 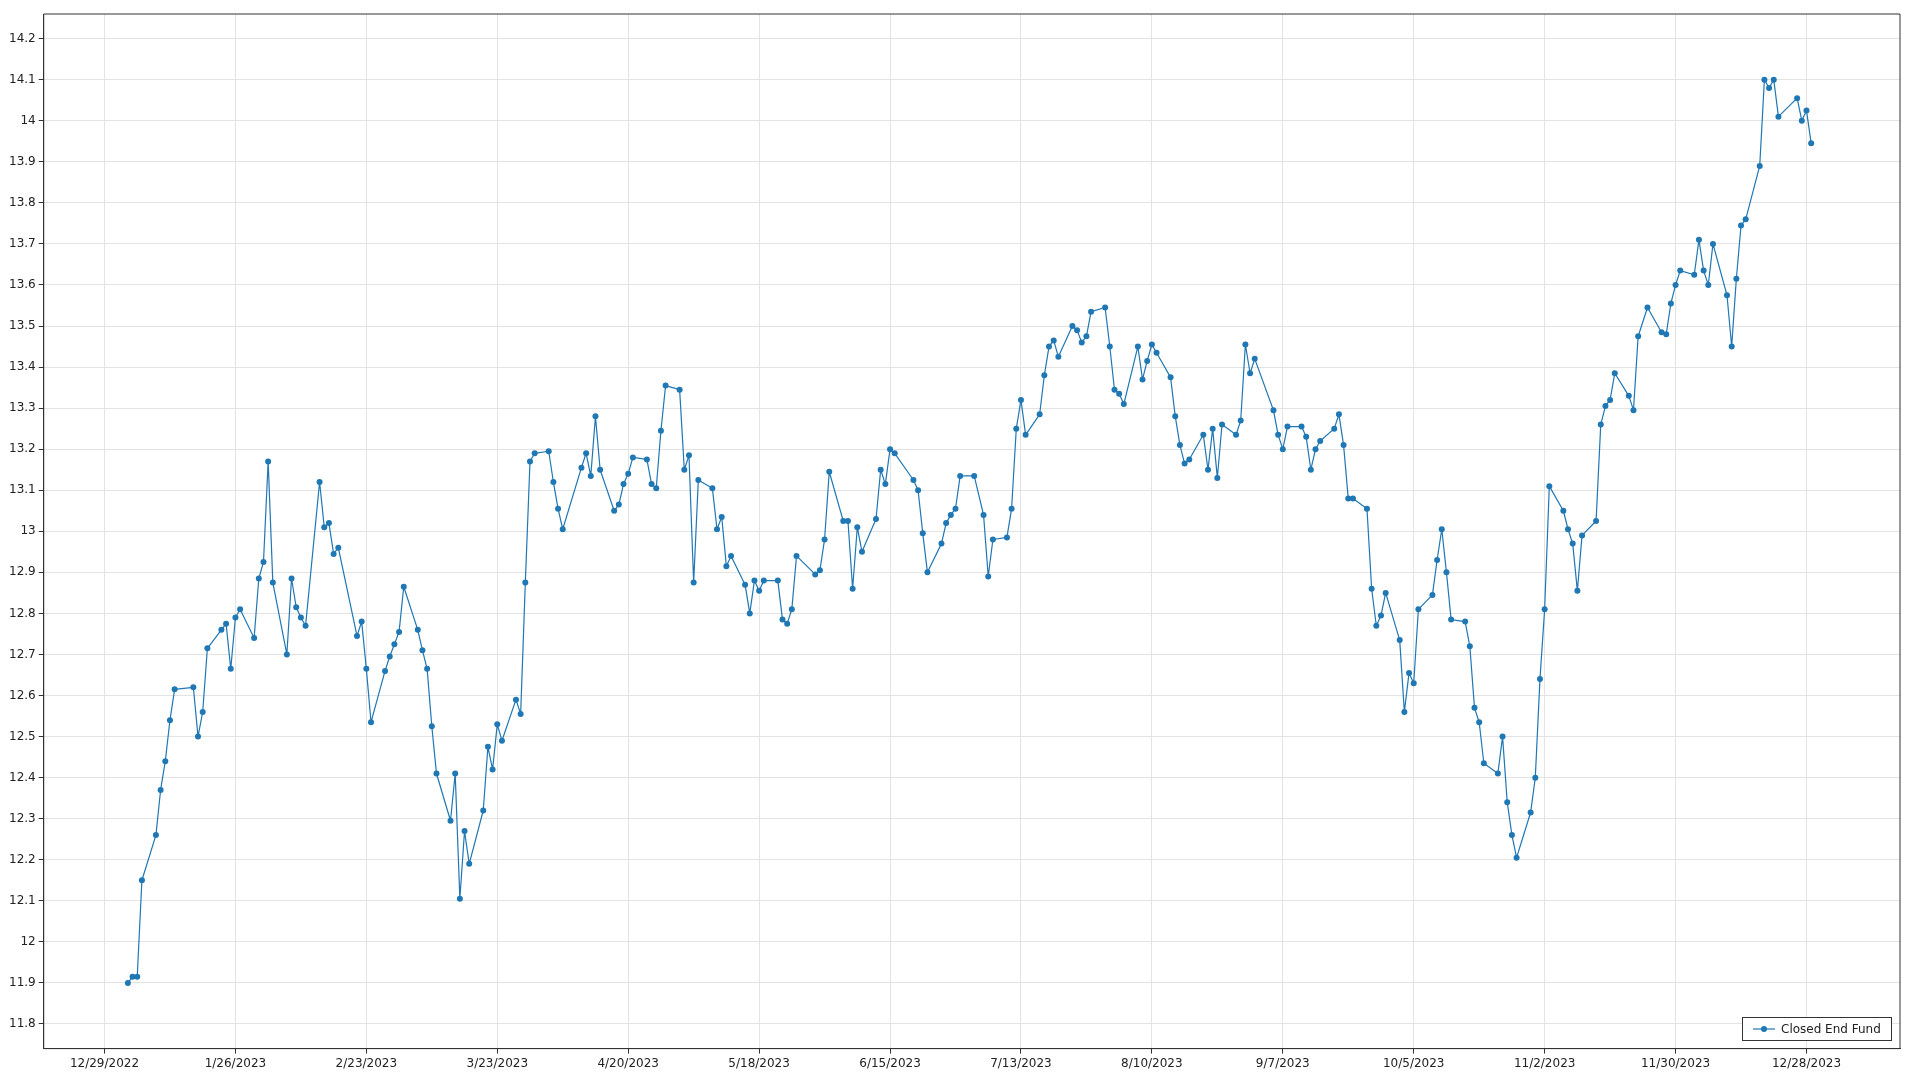 I want to click on y-tick-label: 13.4, so click(x=22, y=366).